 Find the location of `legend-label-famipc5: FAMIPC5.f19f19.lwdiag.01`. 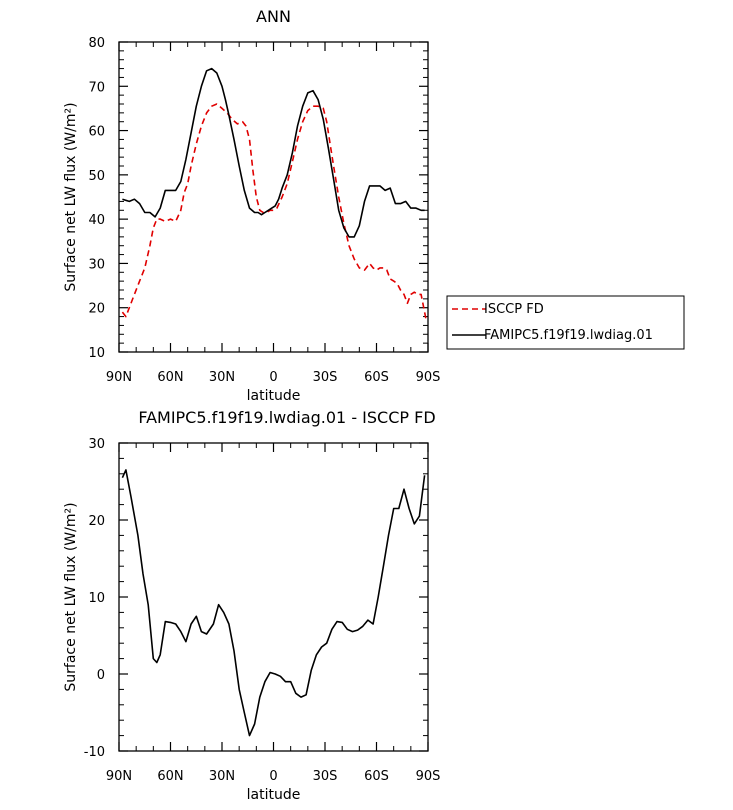

legend-label-famipc5: FAMIPC5.f19f19.lwdiag.01 is located at coordinates (568, 335).